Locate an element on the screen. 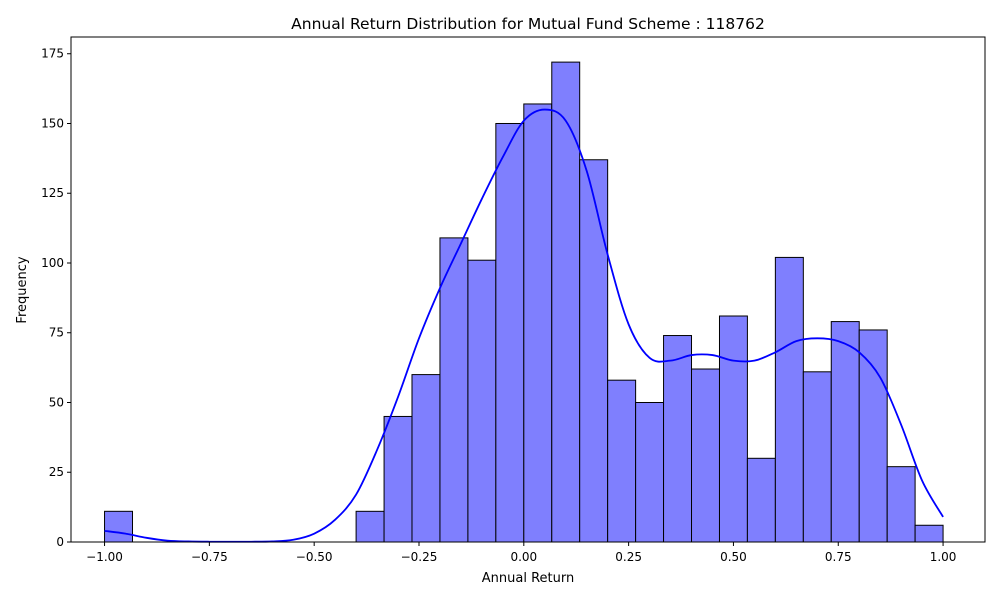 This screenshot has height=600, width=1000. x-tick-label: −0.25 is located at coordinates (419, 557).